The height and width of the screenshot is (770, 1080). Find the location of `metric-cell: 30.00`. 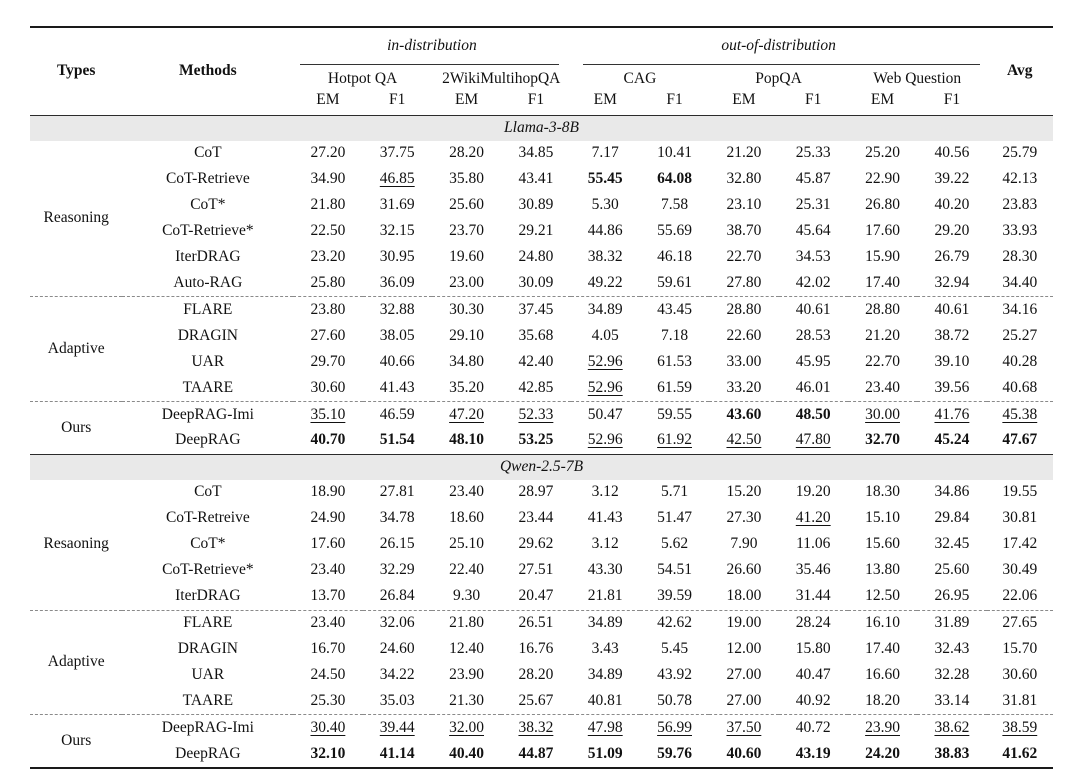

metric-cell: 30.00 is located at coordinates (882, 414).